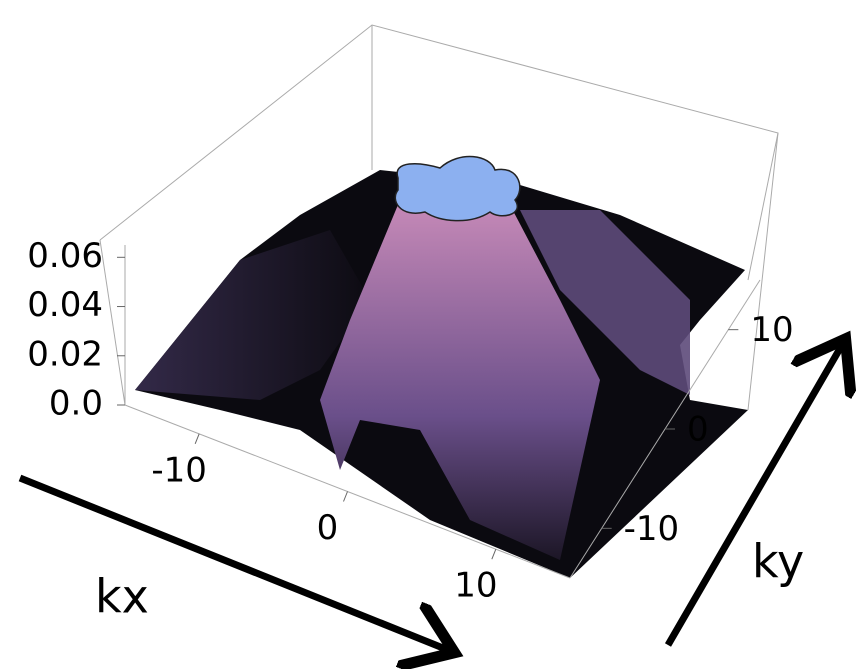 This screenshot has height=669, width=864. I want to click on y-tick-label: -10, so click(652, 529).